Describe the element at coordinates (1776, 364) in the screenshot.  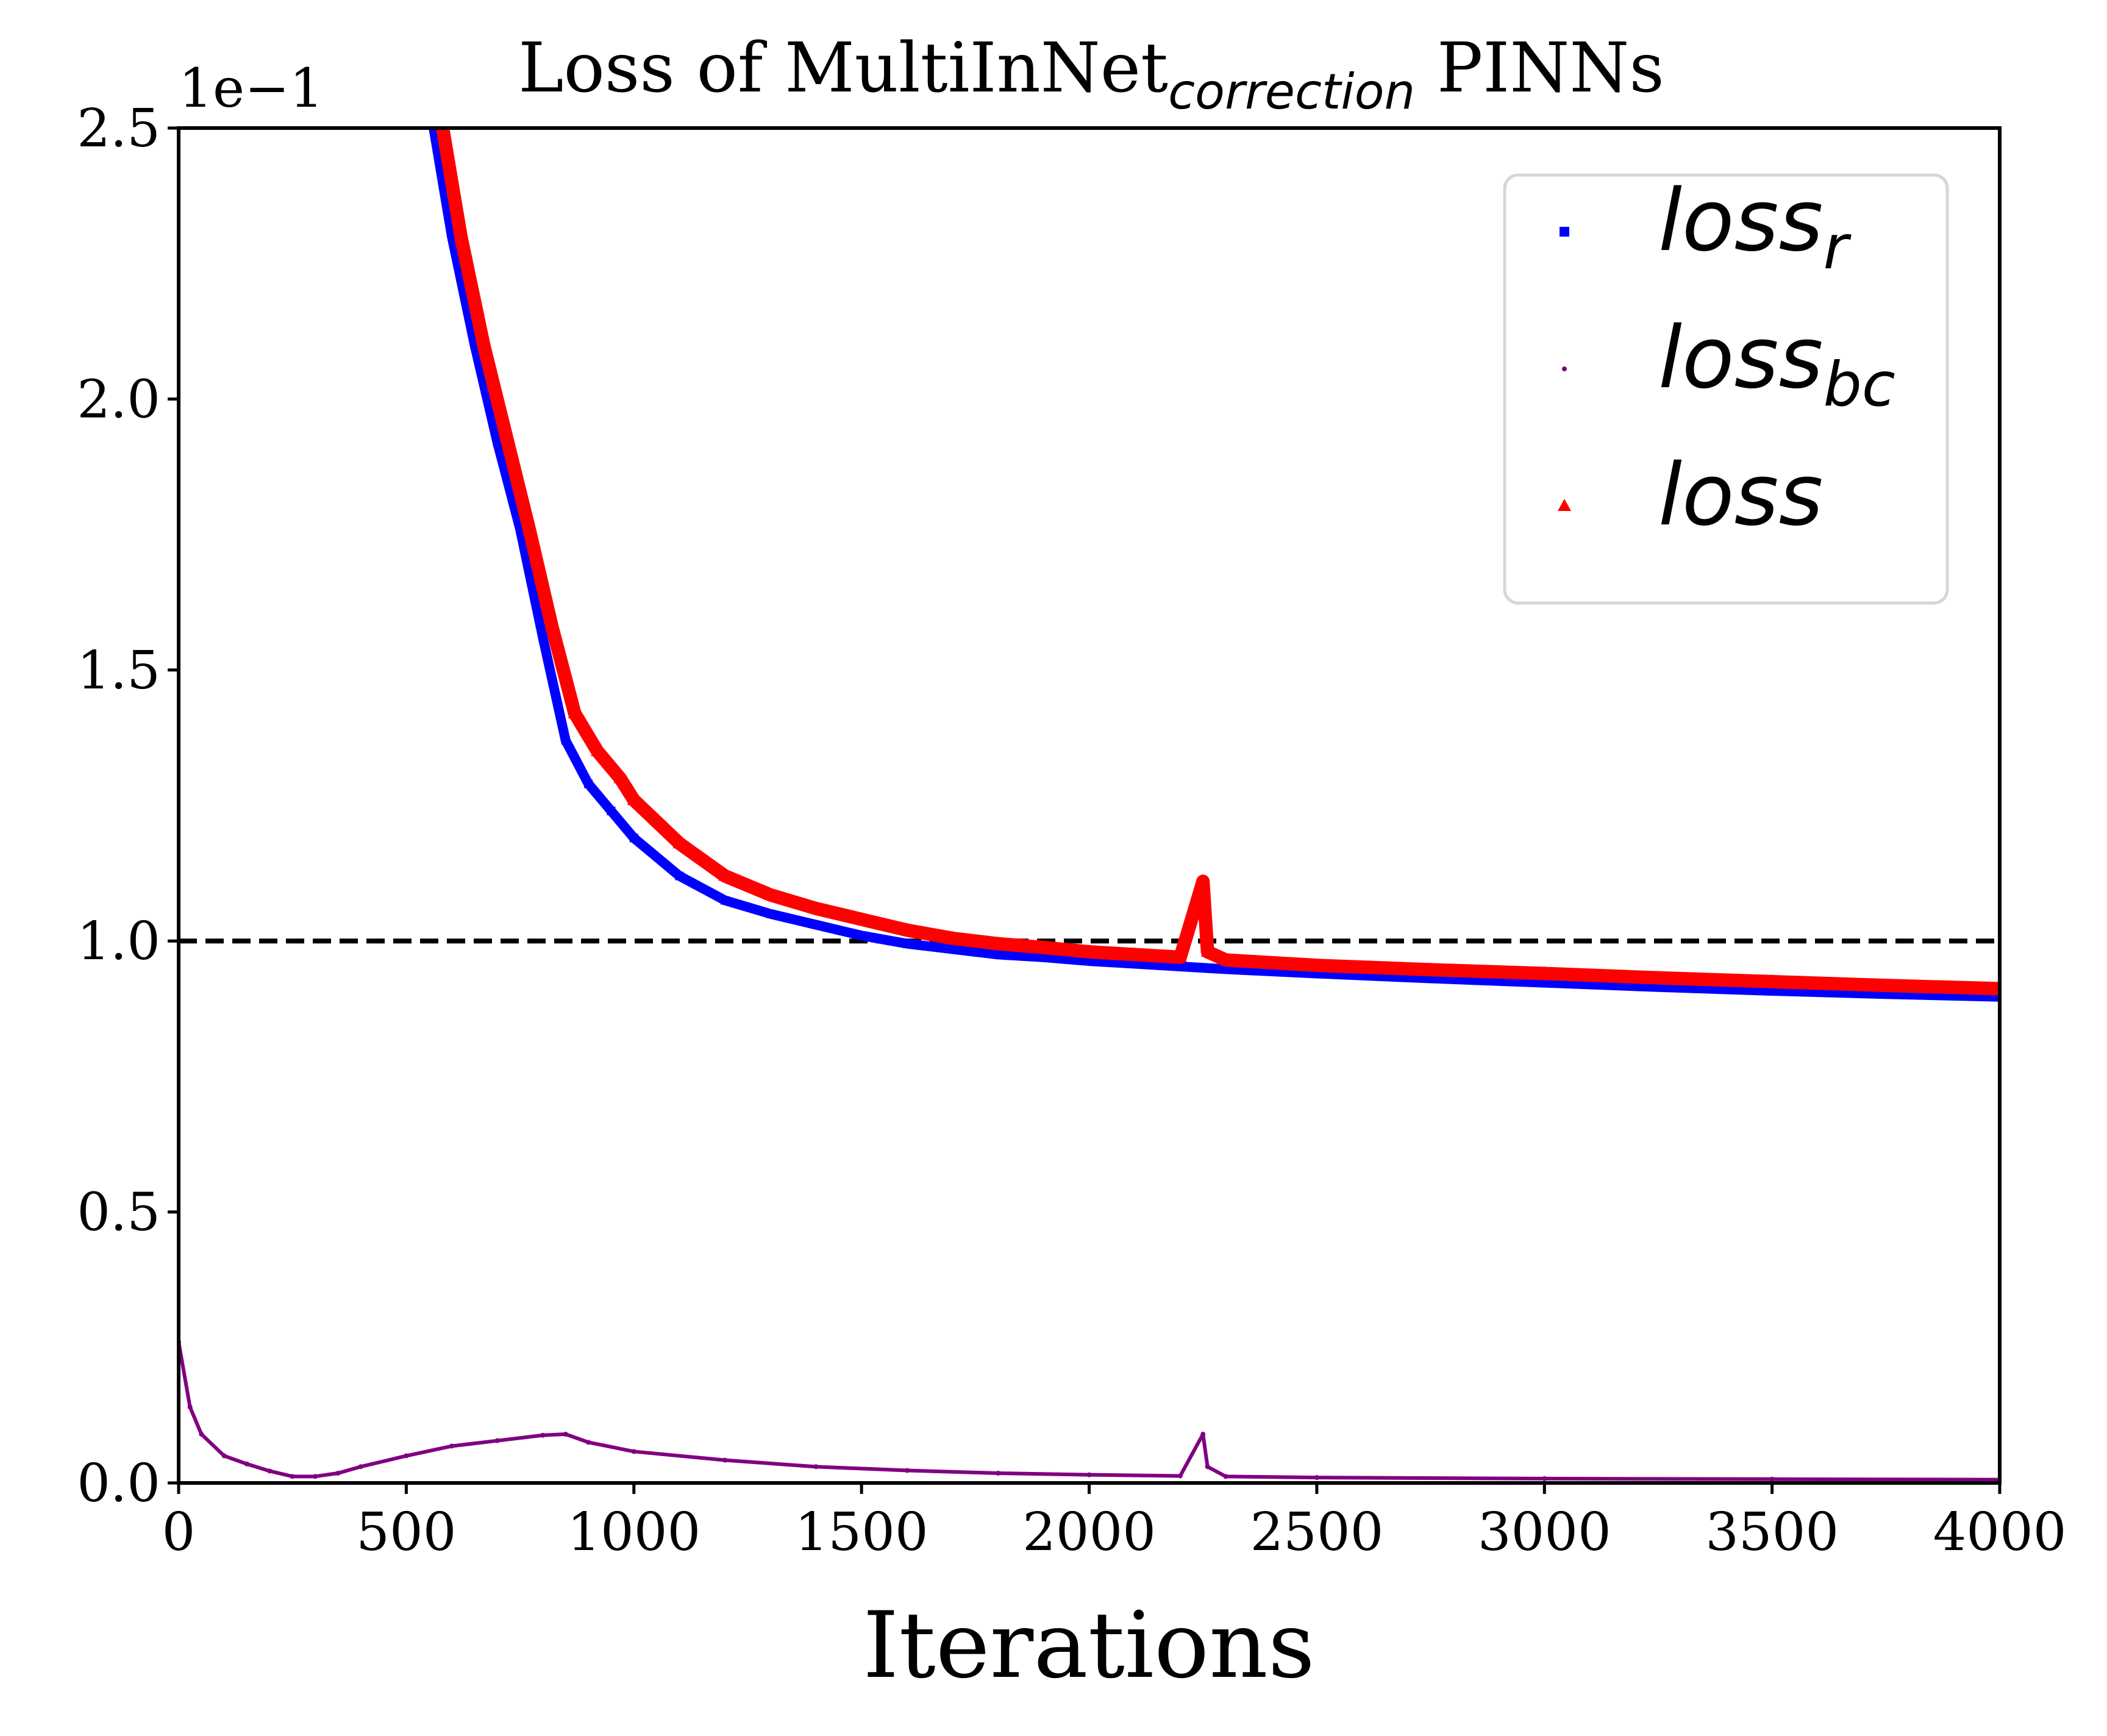
I see `legend-label-bc: lossbc` at that location.